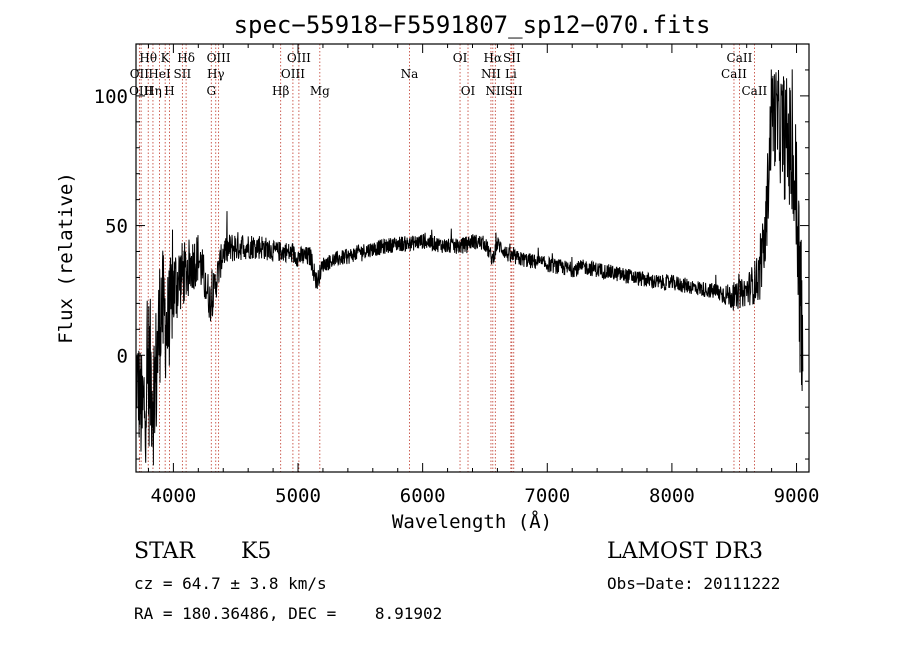 This screenshot has width=900, height=649. I want to click on y-axis-label: Flux (relative), so click(66, 258).